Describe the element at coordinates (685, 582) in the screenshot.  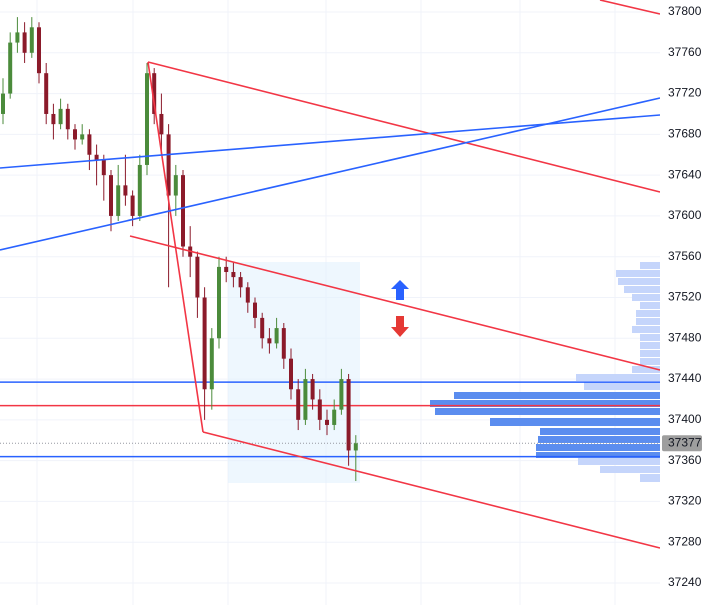
I see `y-tick-label: 37240` at that location.